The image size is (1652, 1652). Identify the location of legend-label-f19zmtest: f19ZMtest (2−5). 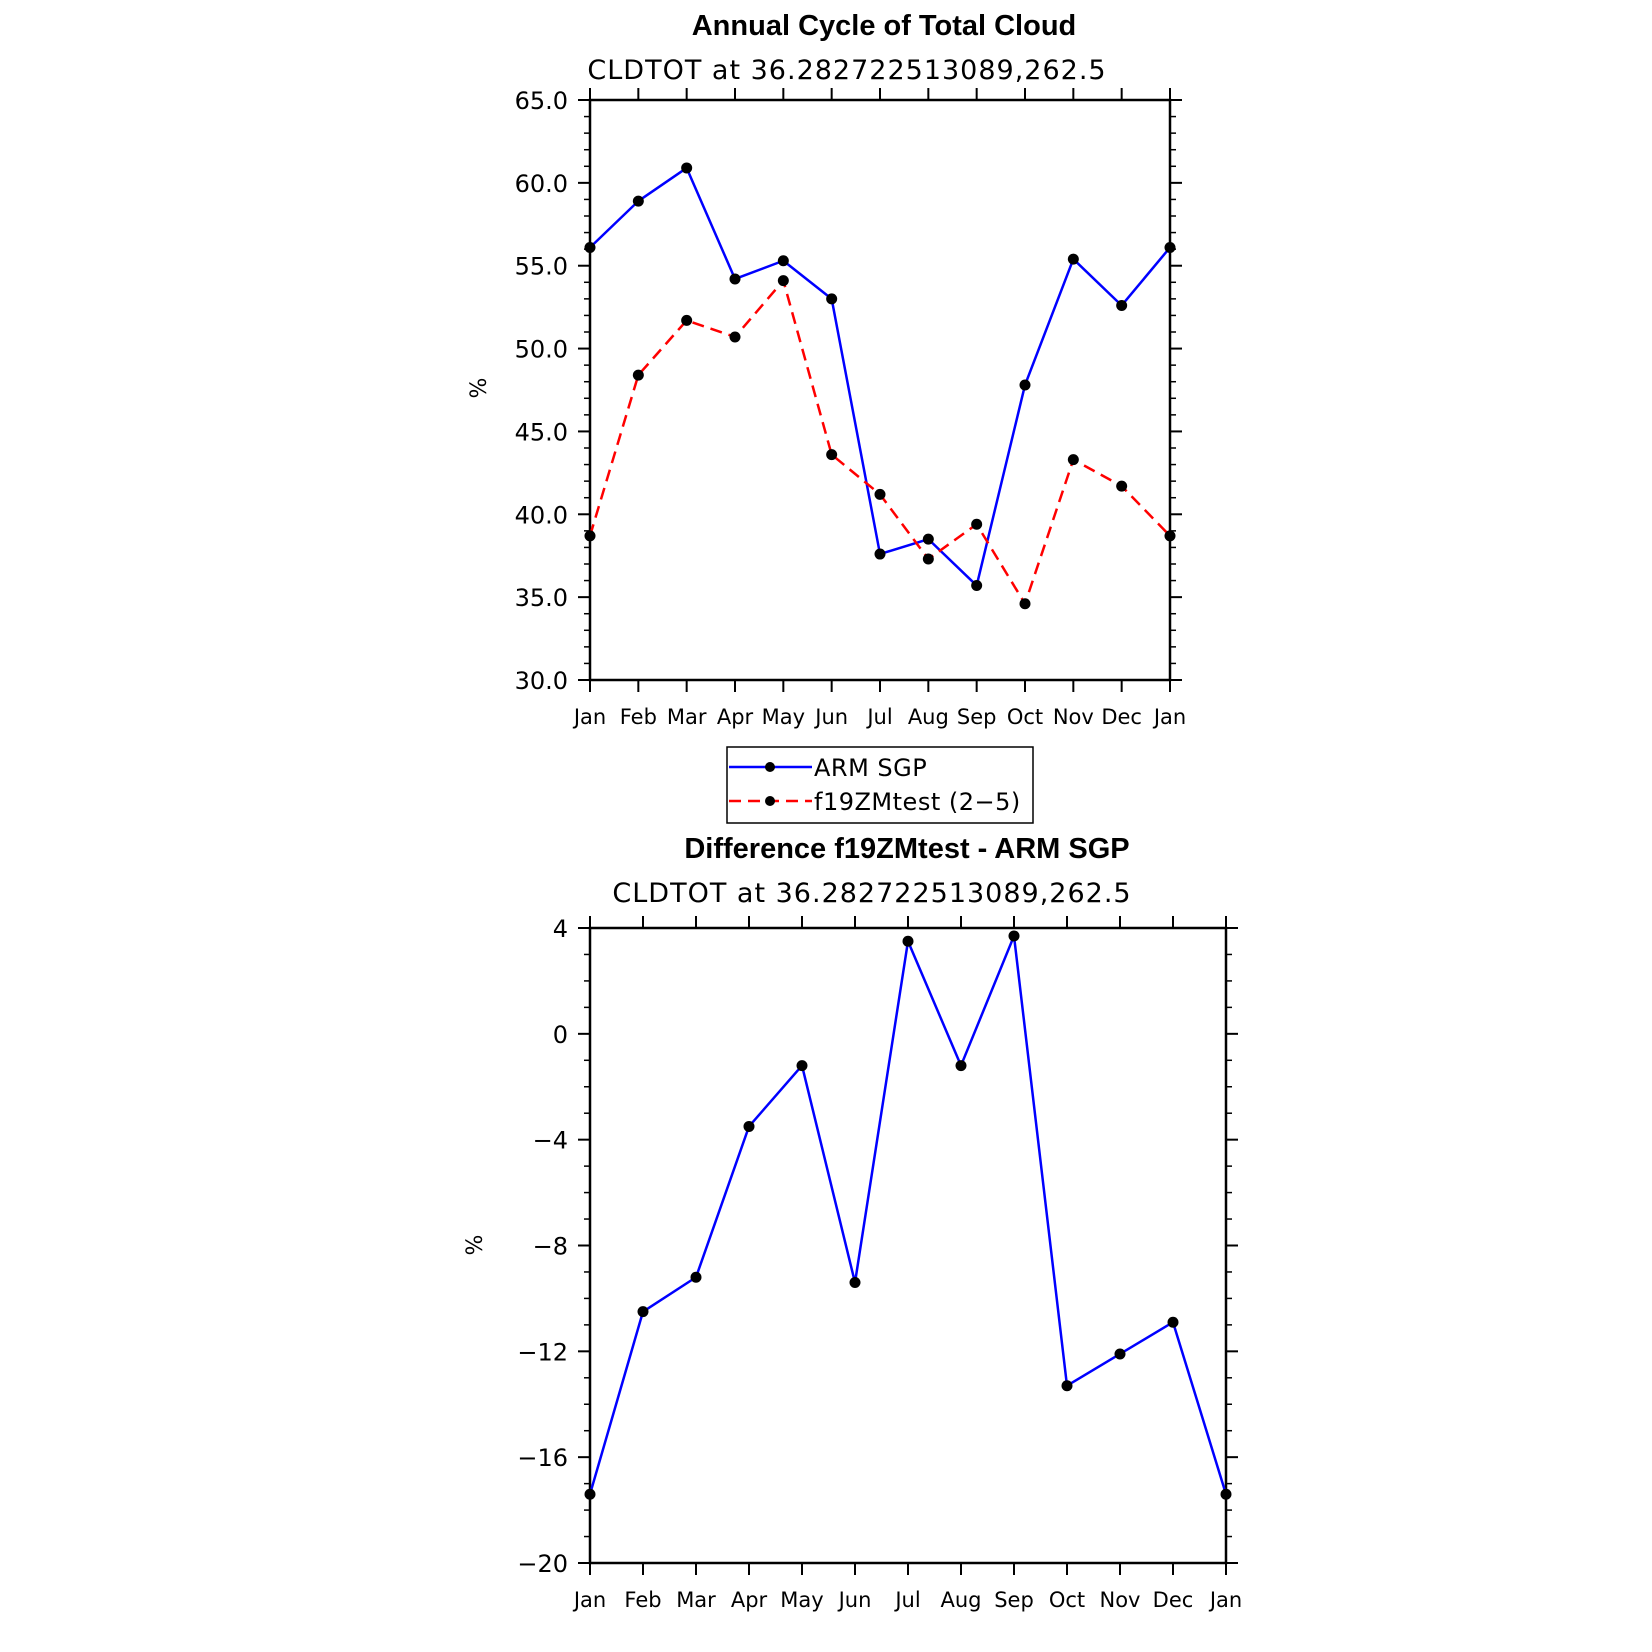
(917, 802).